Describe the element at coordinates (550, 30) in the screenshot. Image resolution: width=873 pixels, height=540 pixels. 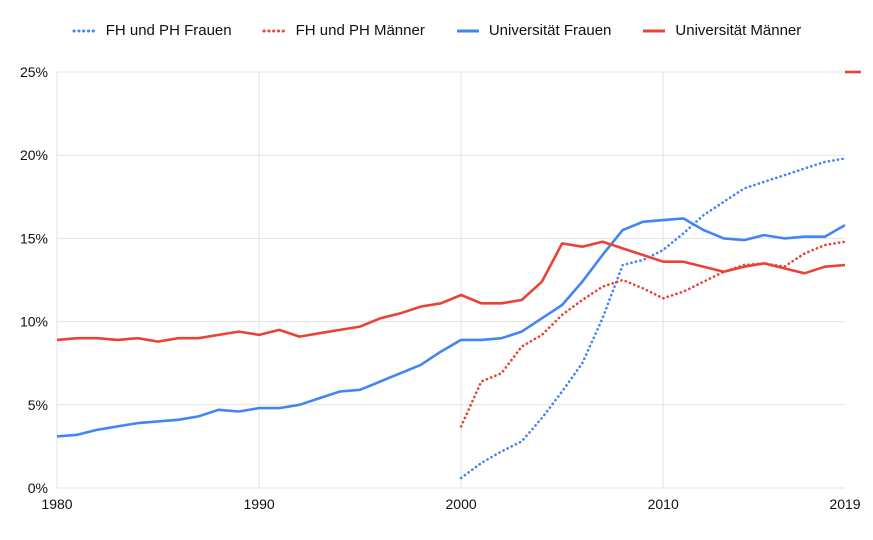
I see `legend-label-universitaet-frauen: Universität Frauen` at that location.